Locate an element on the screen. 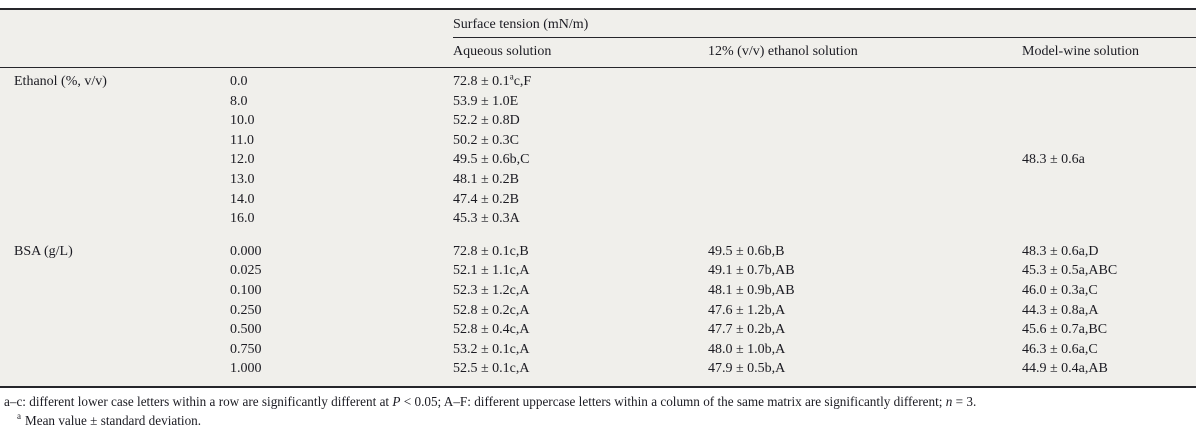 This screenshot has width=1196, height=443. ethanol12-value: 47.9 ± 0.5b,A is located at coordinates (747, 369).